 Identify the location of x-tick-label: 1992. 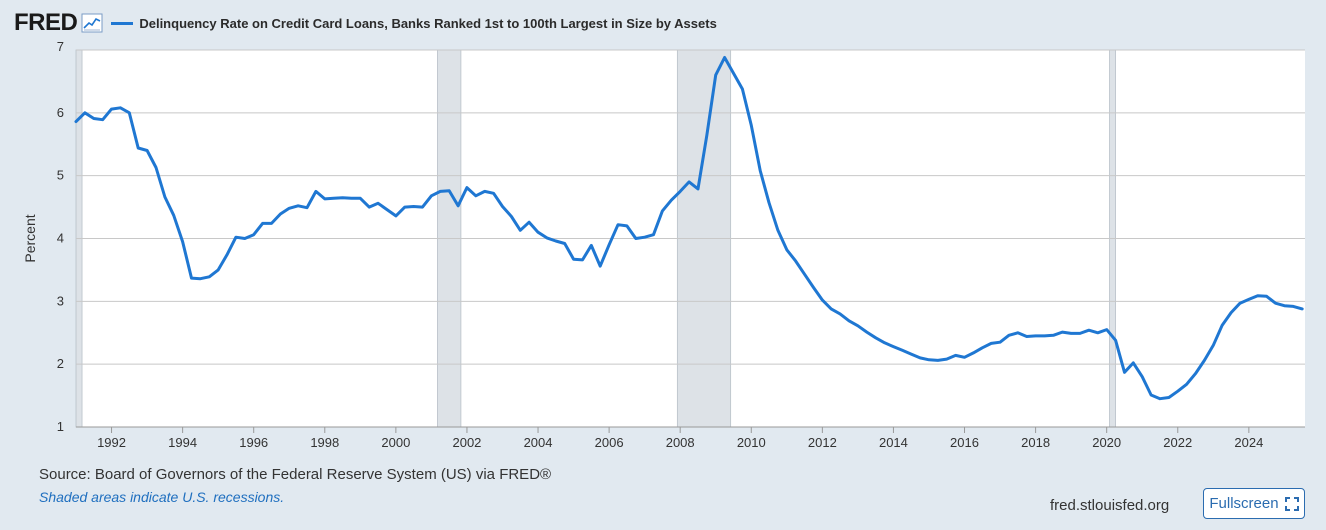
(111, 442).